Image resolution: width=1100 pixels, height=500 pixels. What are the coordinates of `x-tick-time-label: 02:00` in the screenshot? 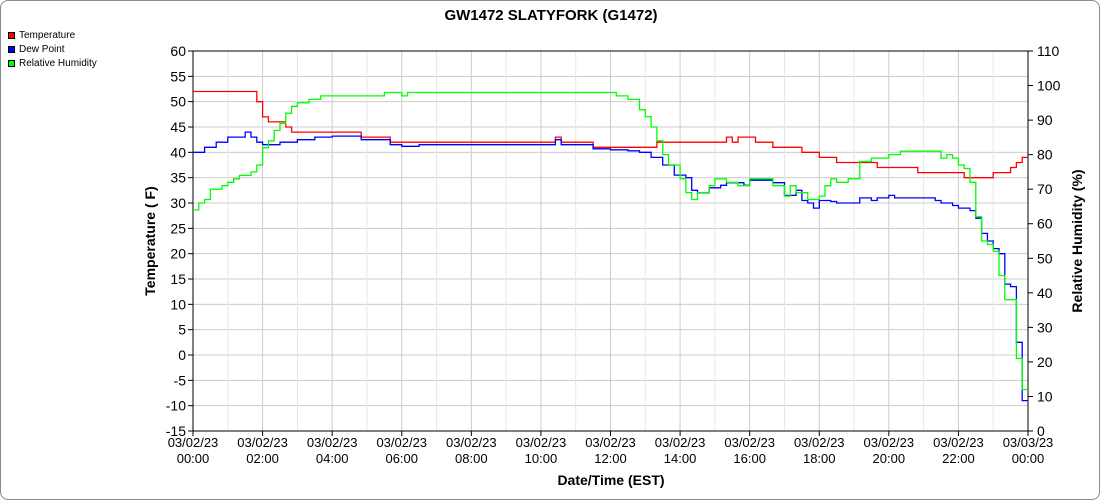 It's located at (262, 458).